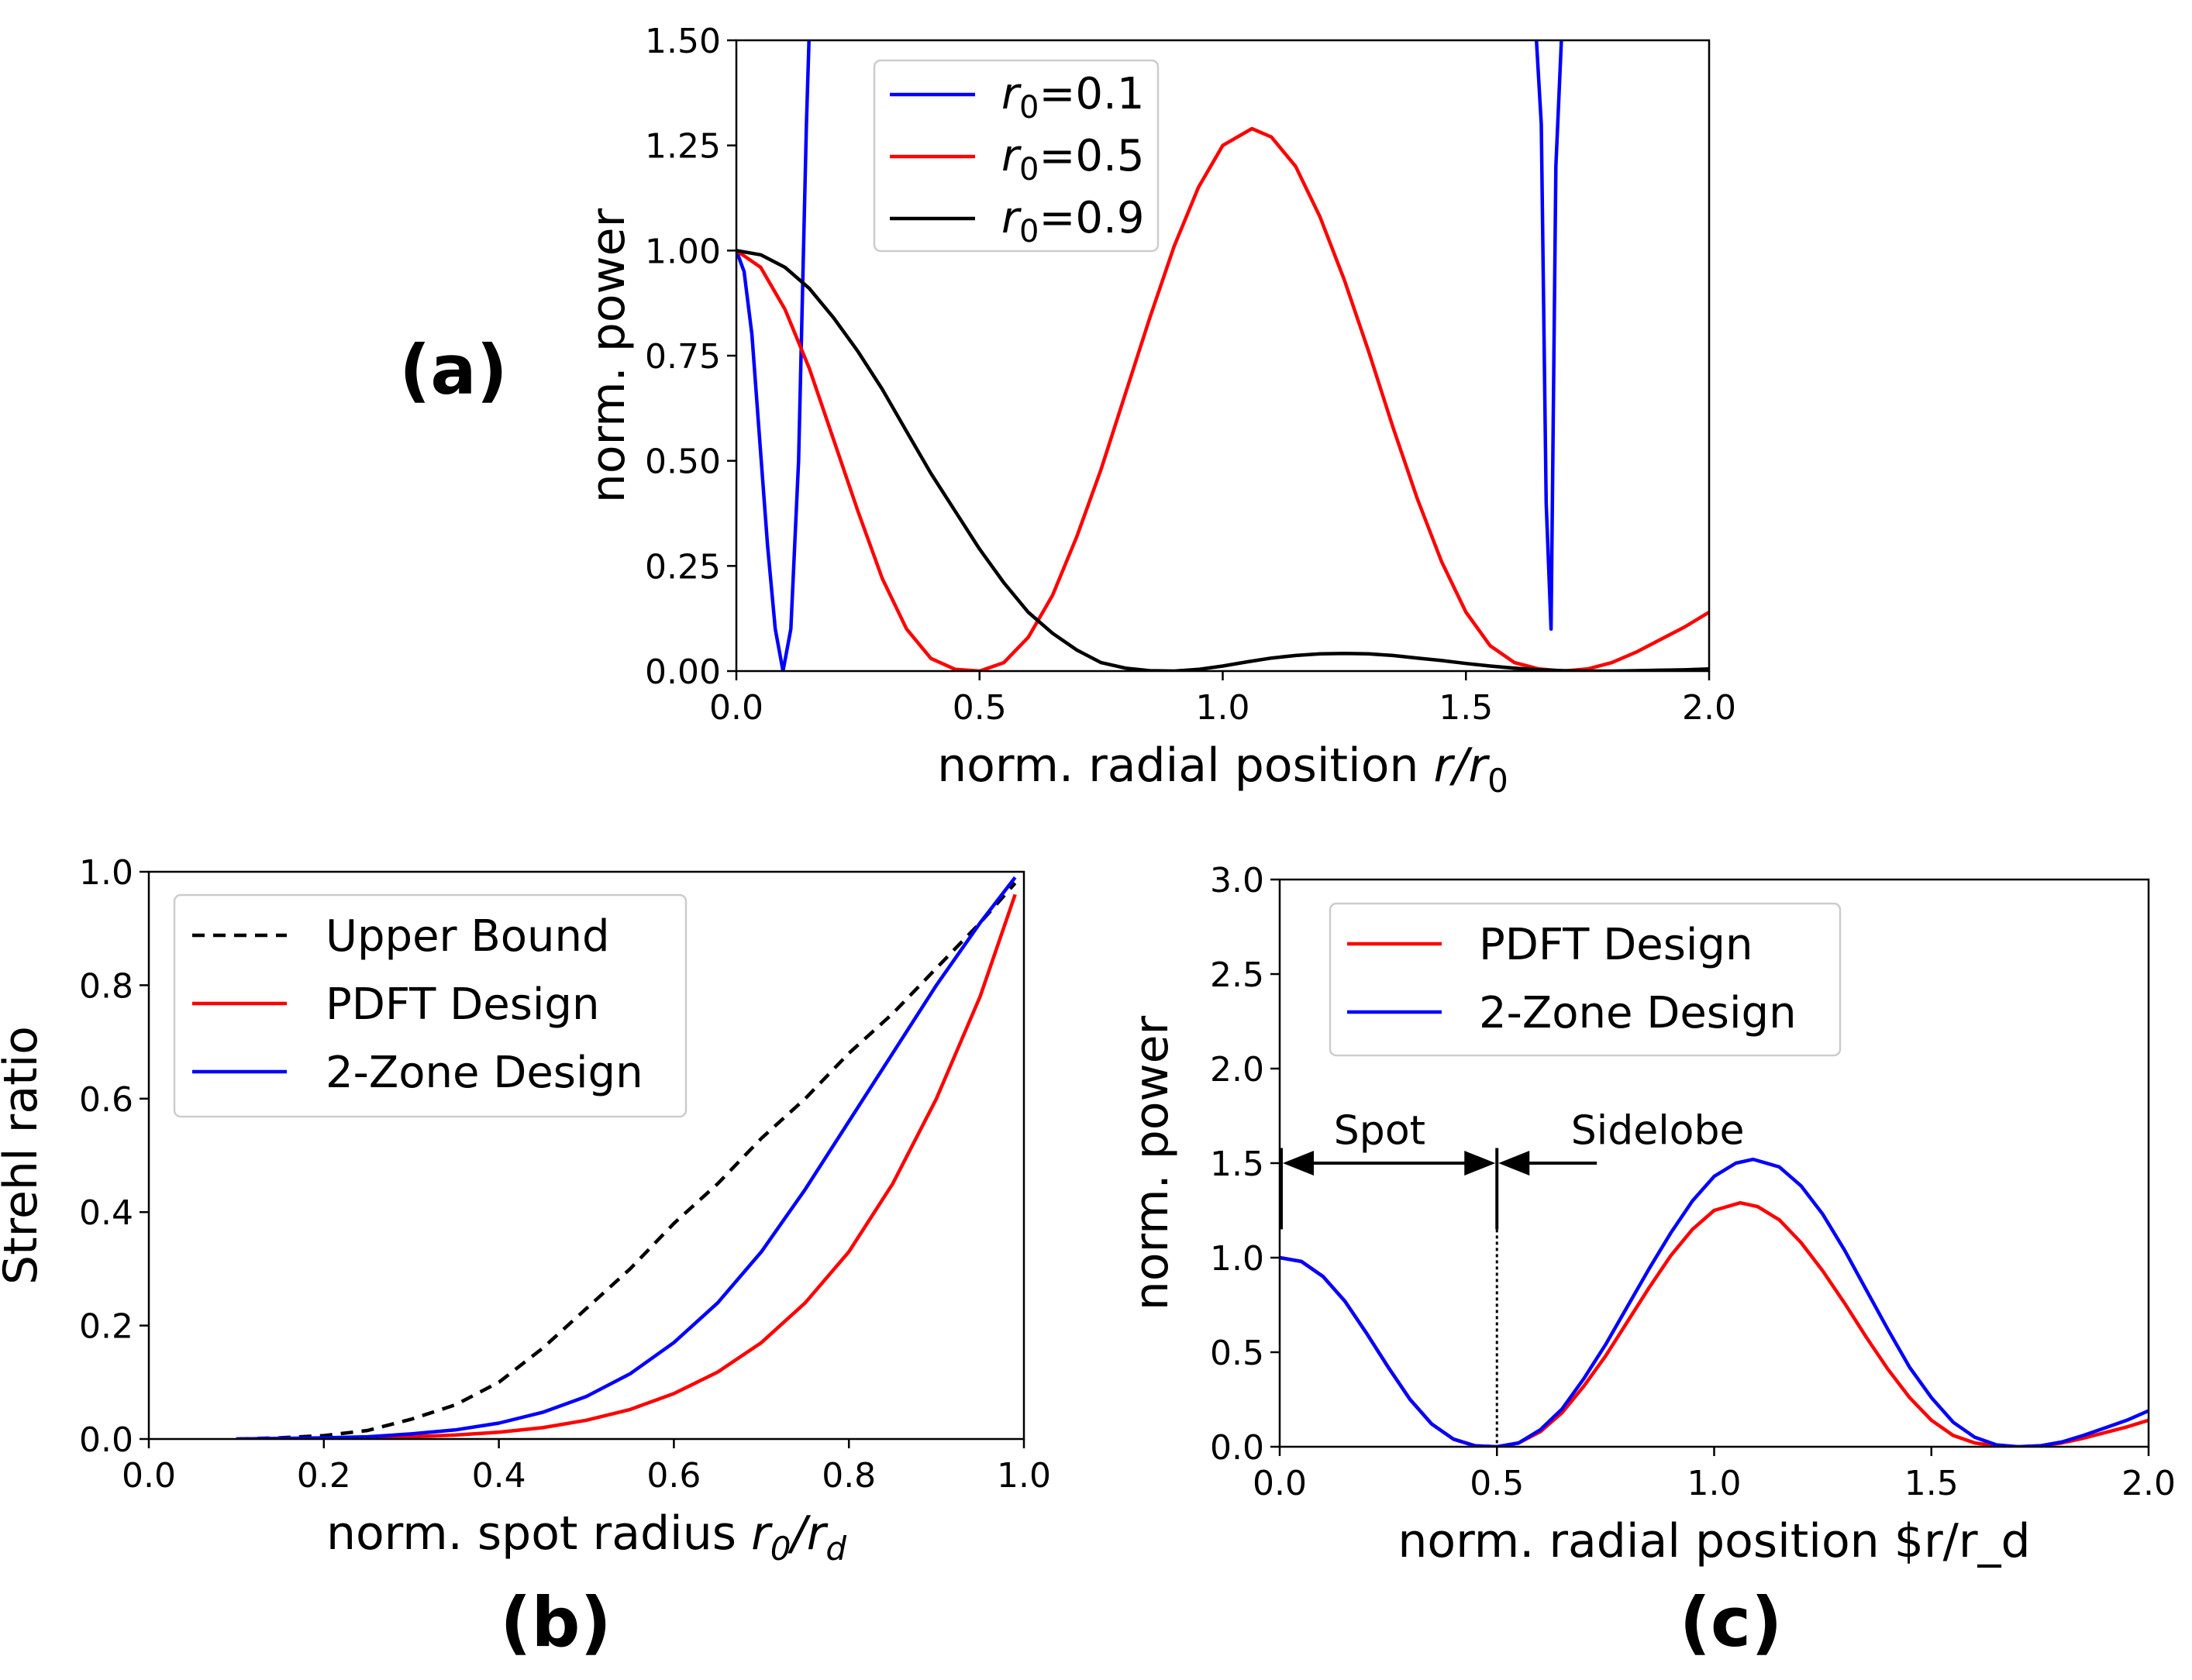 The height and width of the screenshot is (1680, 2192). I want to click on series-line-pdft-design, so click(1714, 1324).